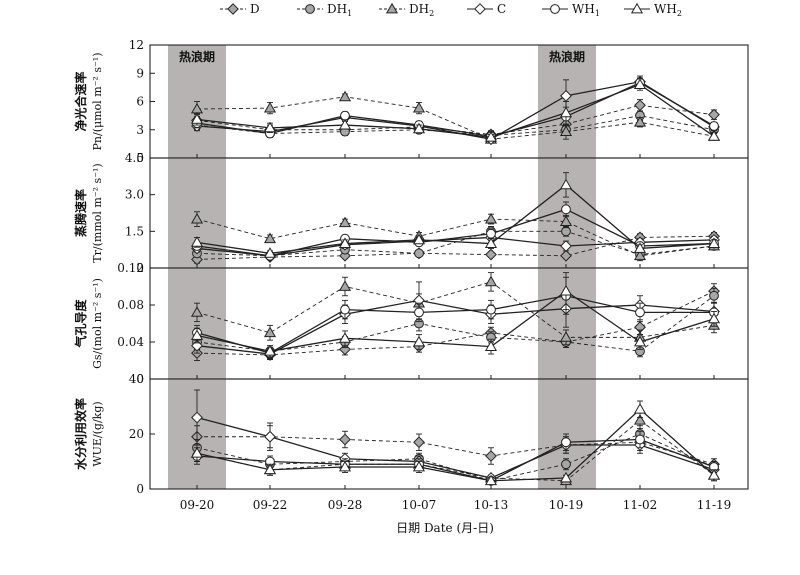 The image size is (800, 575). I want to click on series-line-pn-DH2, so click(455, 118).